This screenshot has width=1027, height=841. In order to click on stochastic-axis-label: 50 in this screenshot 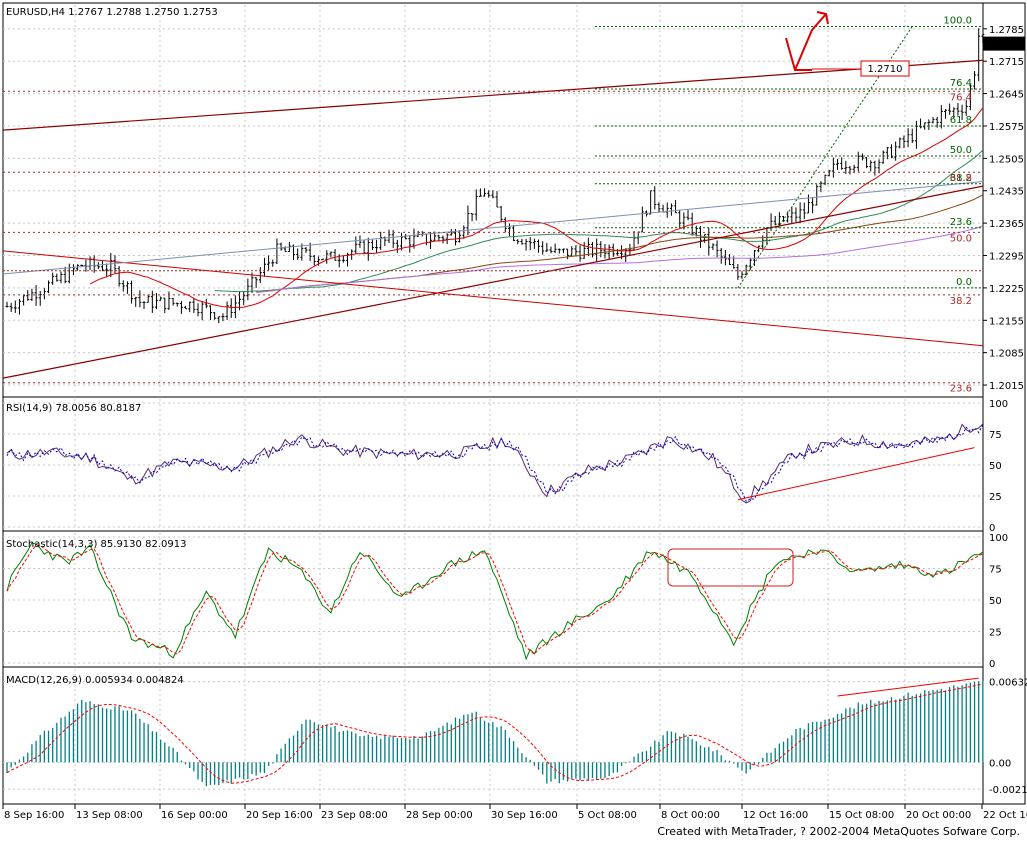, I will do `click(995, 601)`.